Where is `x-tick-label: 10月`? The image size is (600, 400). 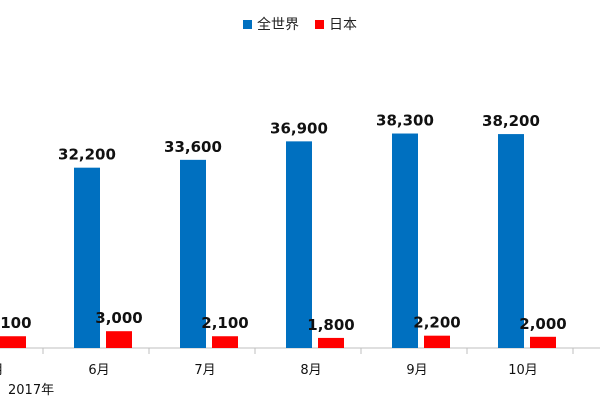
x-tick-label: 10月 is located at coordinates (523, 370).